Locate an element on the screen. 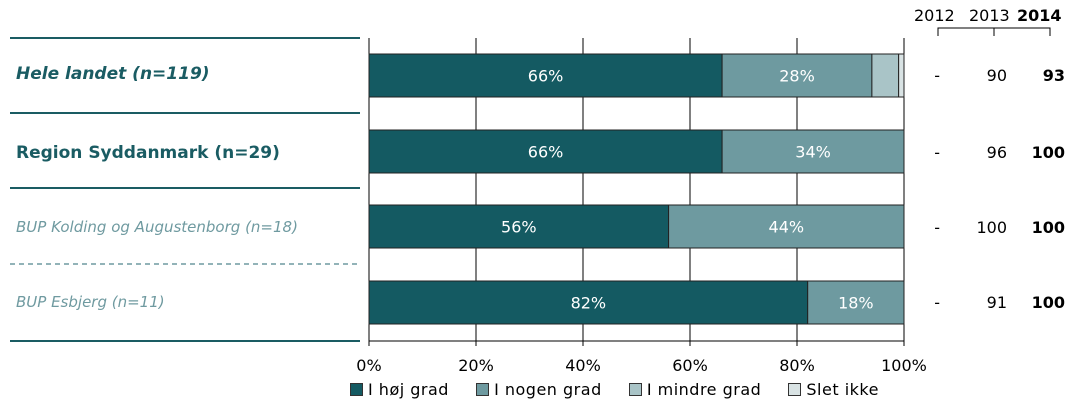  legend-item-mindre: I mindre grad is located at coordinates (695, 389).